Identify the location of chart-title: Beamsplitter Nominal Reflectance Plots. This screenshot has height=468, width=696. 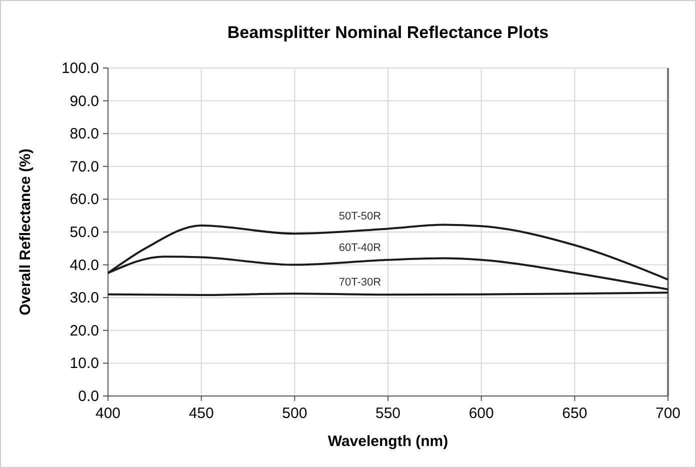
(388, 32).